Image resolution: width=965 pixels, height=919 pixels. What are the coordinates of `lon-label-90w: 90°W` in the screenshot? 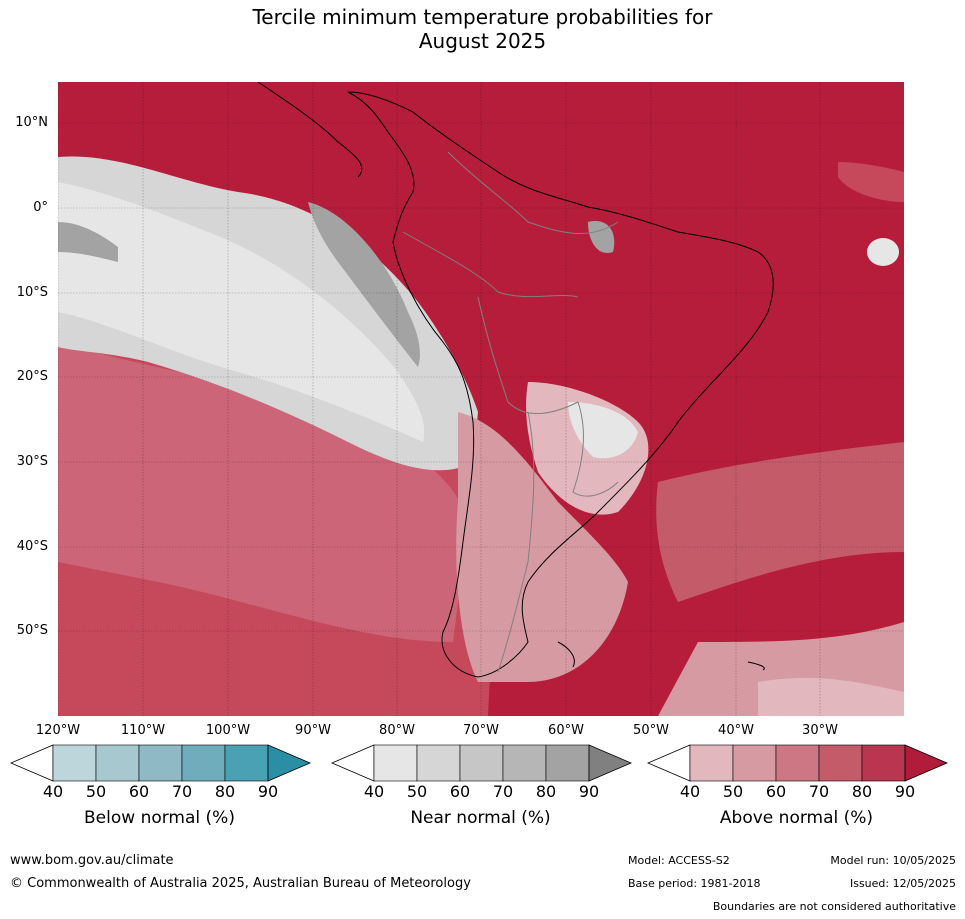 It's located at (313, 730).